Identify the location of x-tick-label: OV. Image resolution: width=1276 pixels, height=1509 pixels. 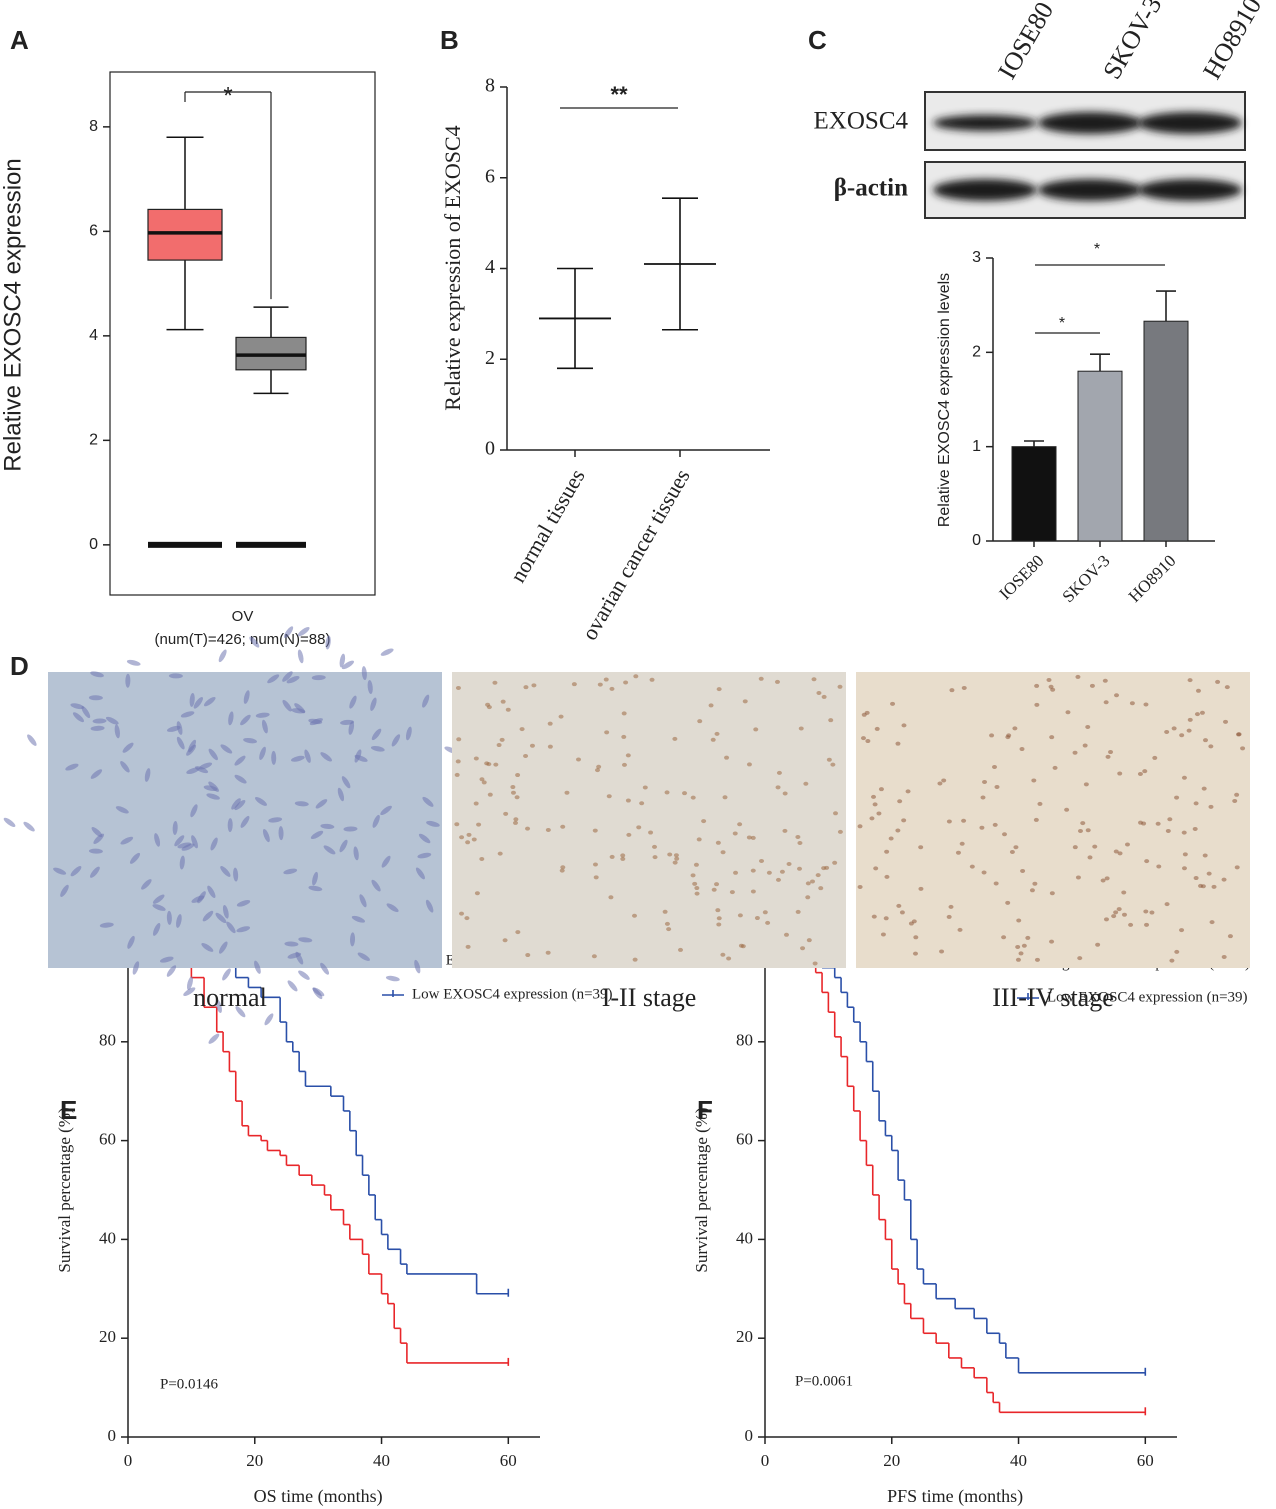
(243, 616).